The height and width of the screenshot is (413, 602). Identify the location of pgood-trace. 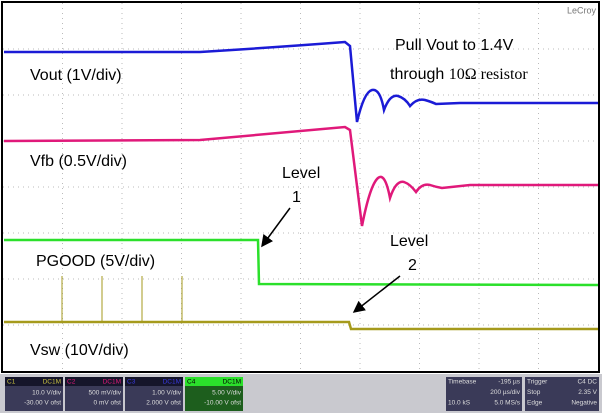
(301, 262).